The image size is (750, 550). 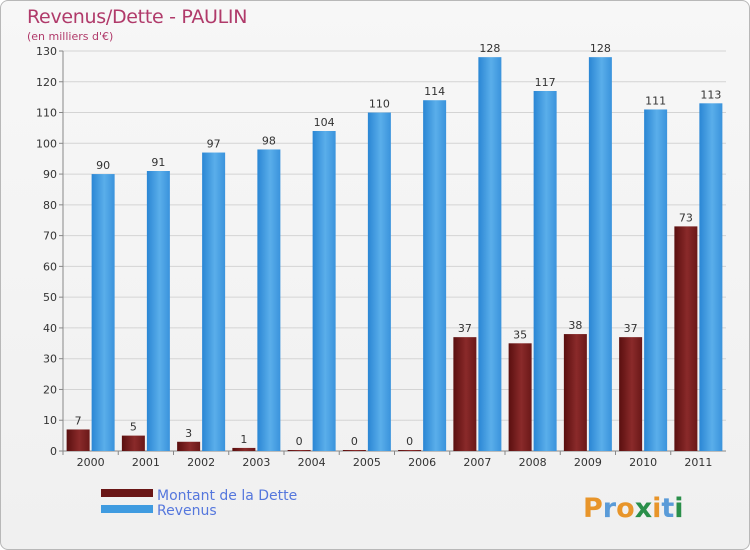 What do you see at coordinates (146, 462) in the screenshot?
I see `x-tick-label: 2001` at bounding box center [146, 462].